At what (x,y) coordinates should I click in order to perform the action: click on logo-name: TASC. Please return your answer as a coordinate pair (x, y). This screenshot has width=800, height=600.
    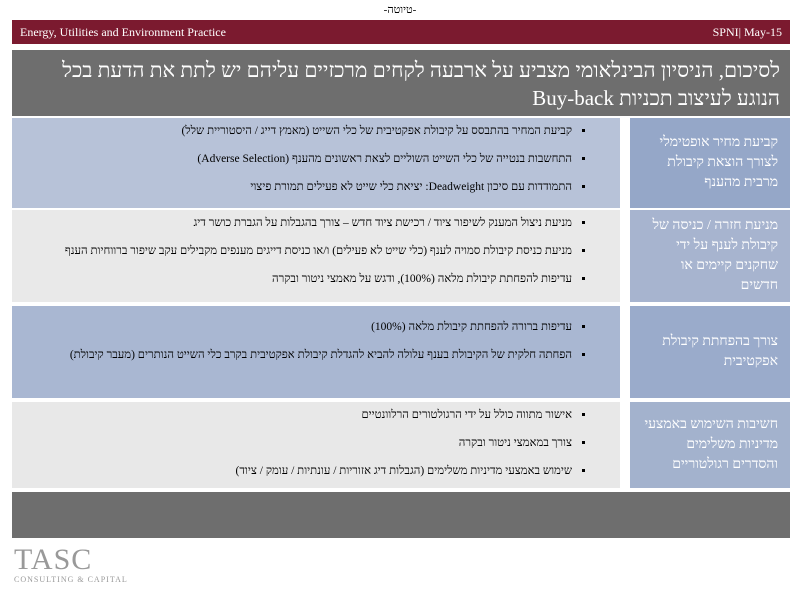
    Looking at the image, I should click on (53, 559).